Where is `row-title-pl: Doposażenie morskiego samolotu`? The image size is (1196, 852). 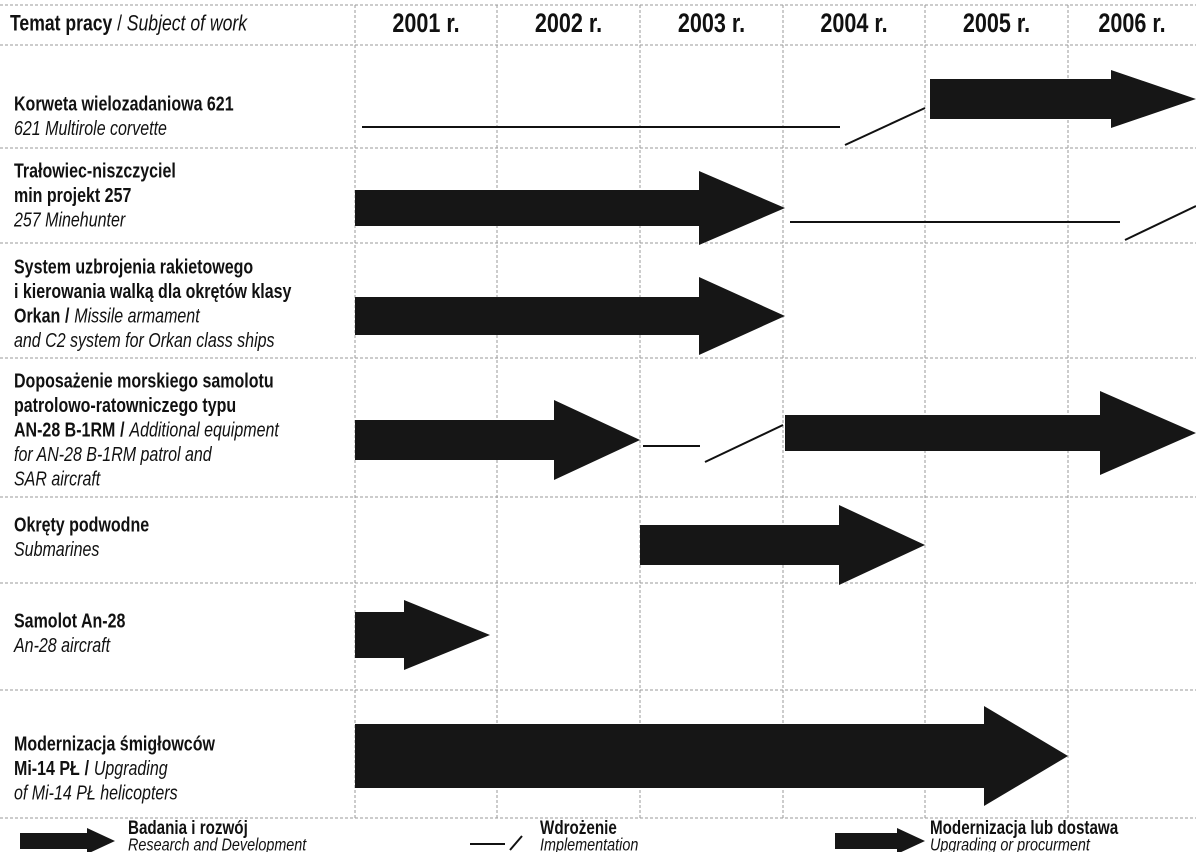 row-title-pl: Doposażenie morskiego samolotu is located at coordinates (144, 381).